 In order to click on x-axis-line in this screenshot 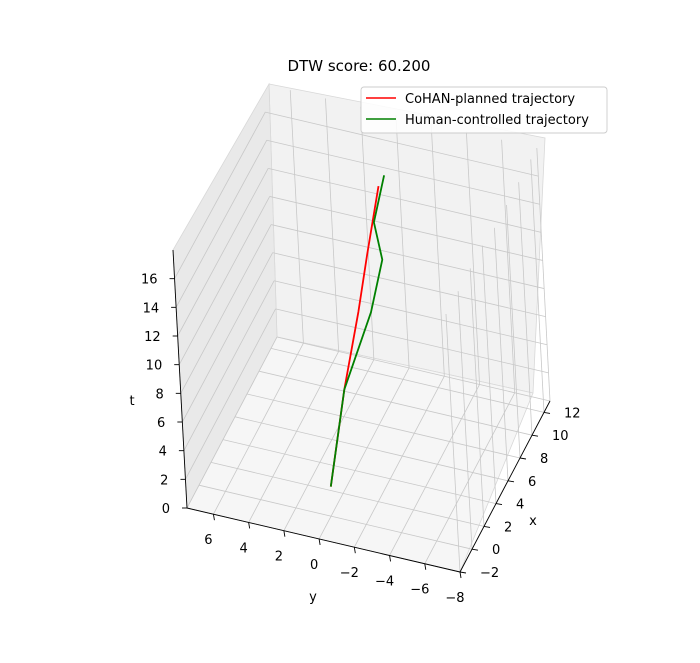, I will do `click(505, 486)`.